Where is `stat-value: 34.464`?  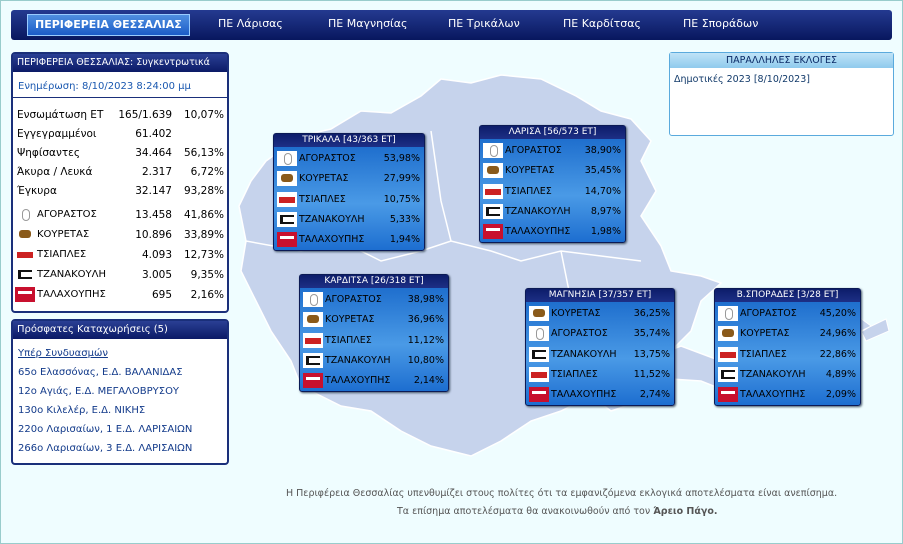 stat-value: 34.464 is located at coordinates (153, 153).